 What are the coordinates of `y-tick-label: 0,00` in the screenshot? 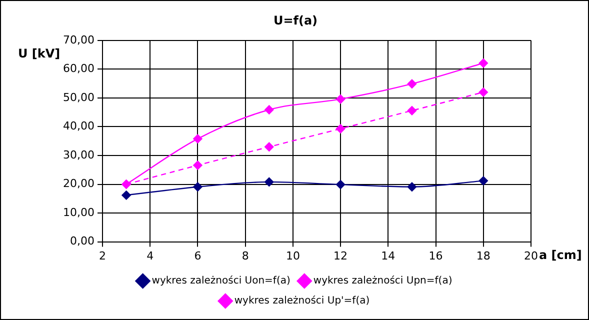 It's located at (82, 241).